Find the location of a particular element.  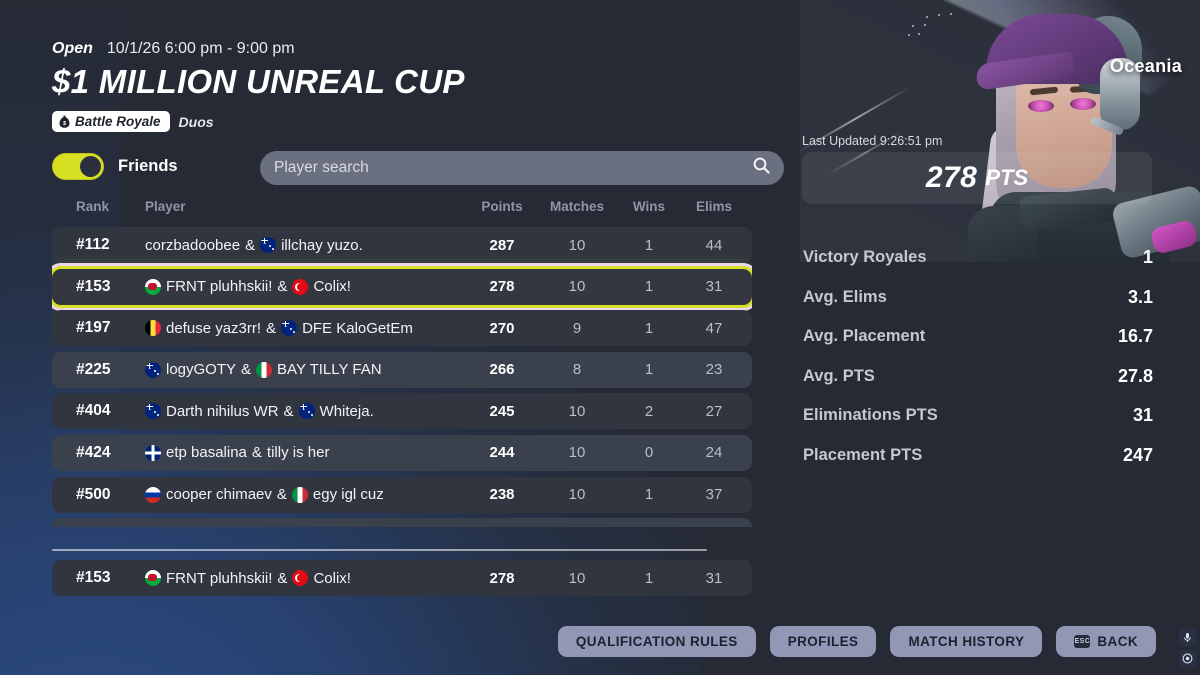

player-one-name: cooper chimaev is located at coordinates (219, 495).